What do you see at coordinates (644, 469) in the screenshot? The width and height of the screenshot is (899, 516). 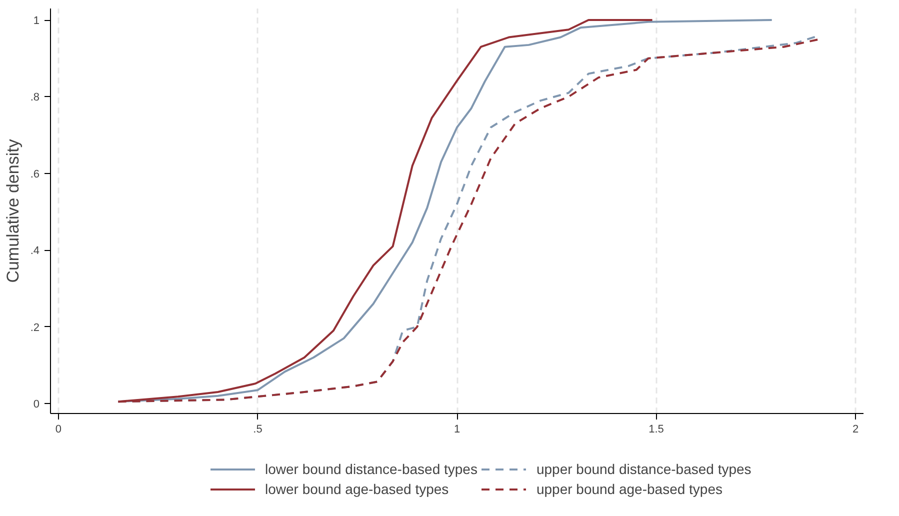 I see `legend-label: upper bound distance-based types` at bounding box center [644, 469].